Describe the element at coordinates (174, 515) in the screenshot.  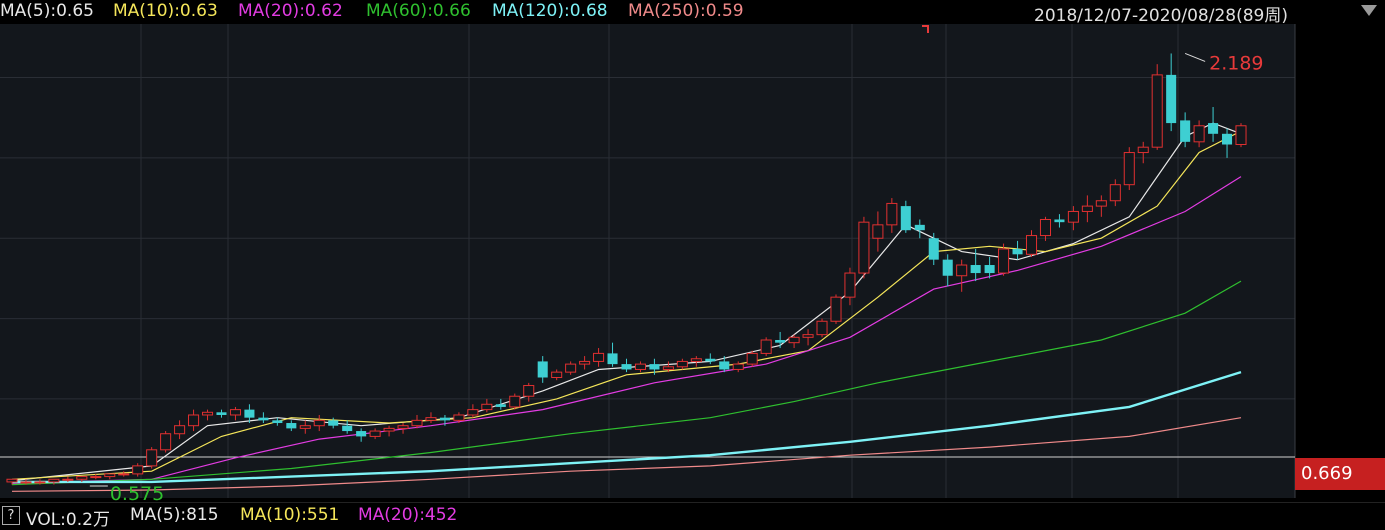
I see `vol-ma5-label: MA(5):815` at that location.